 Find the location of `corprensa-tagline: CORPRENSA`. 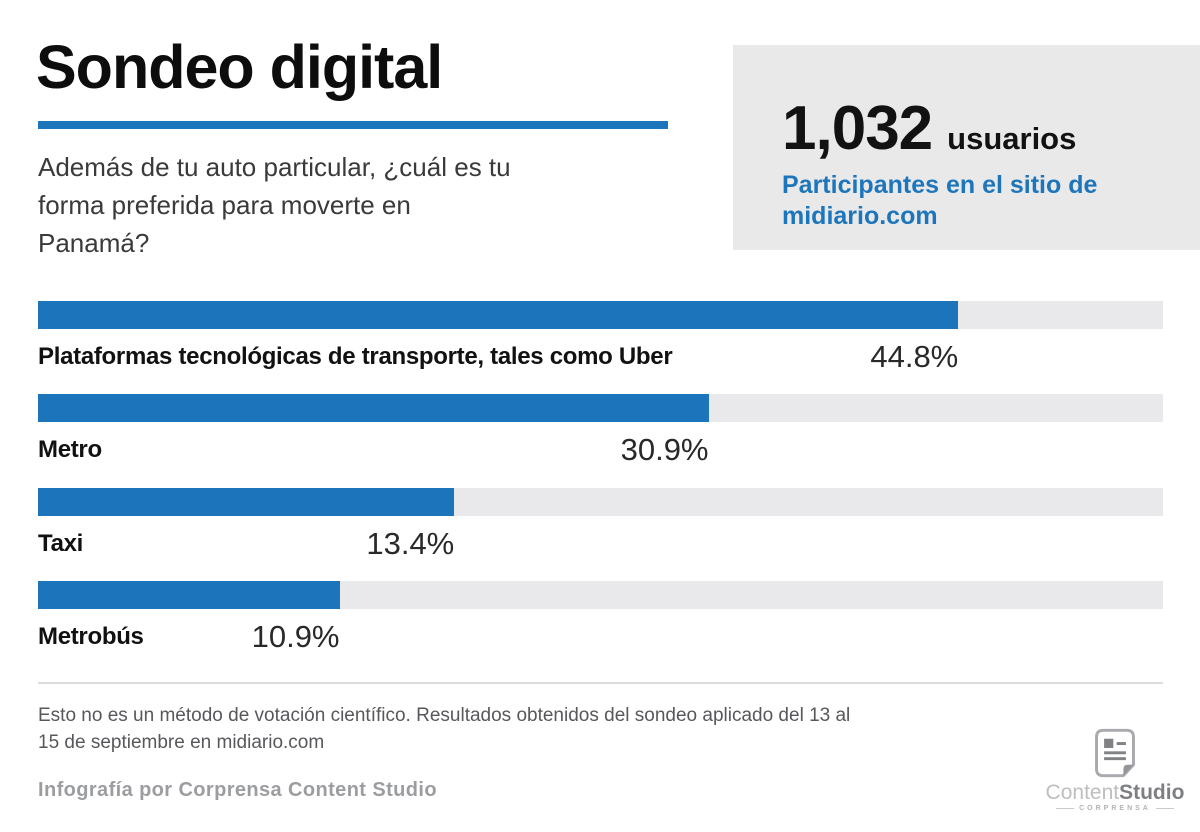

corprensa-tagline: CORPRENSA is located at coordinates (1115, 808).